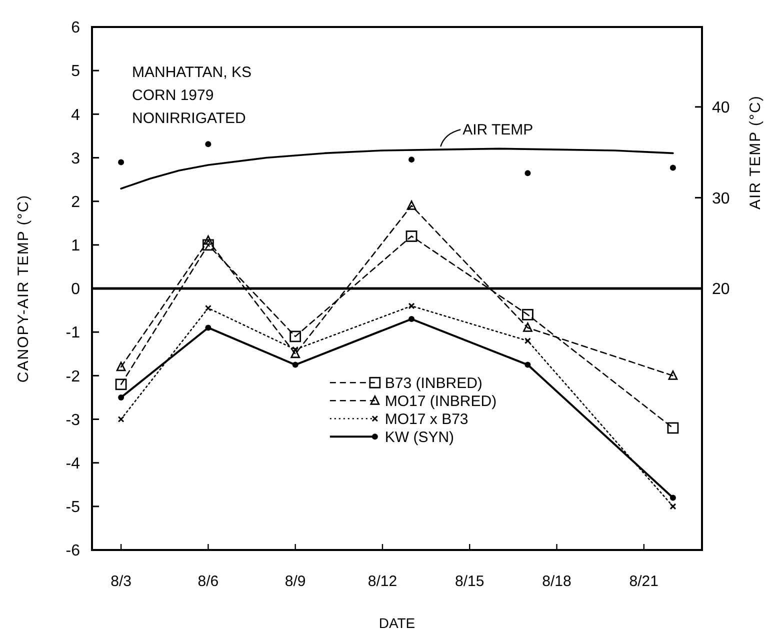 The height and width of the screenshot is (639, 774). What do you see at coordinates (721, 108) in the screenshot?
I see `y2-tick-label: 40` at bounding box center [721, 108].